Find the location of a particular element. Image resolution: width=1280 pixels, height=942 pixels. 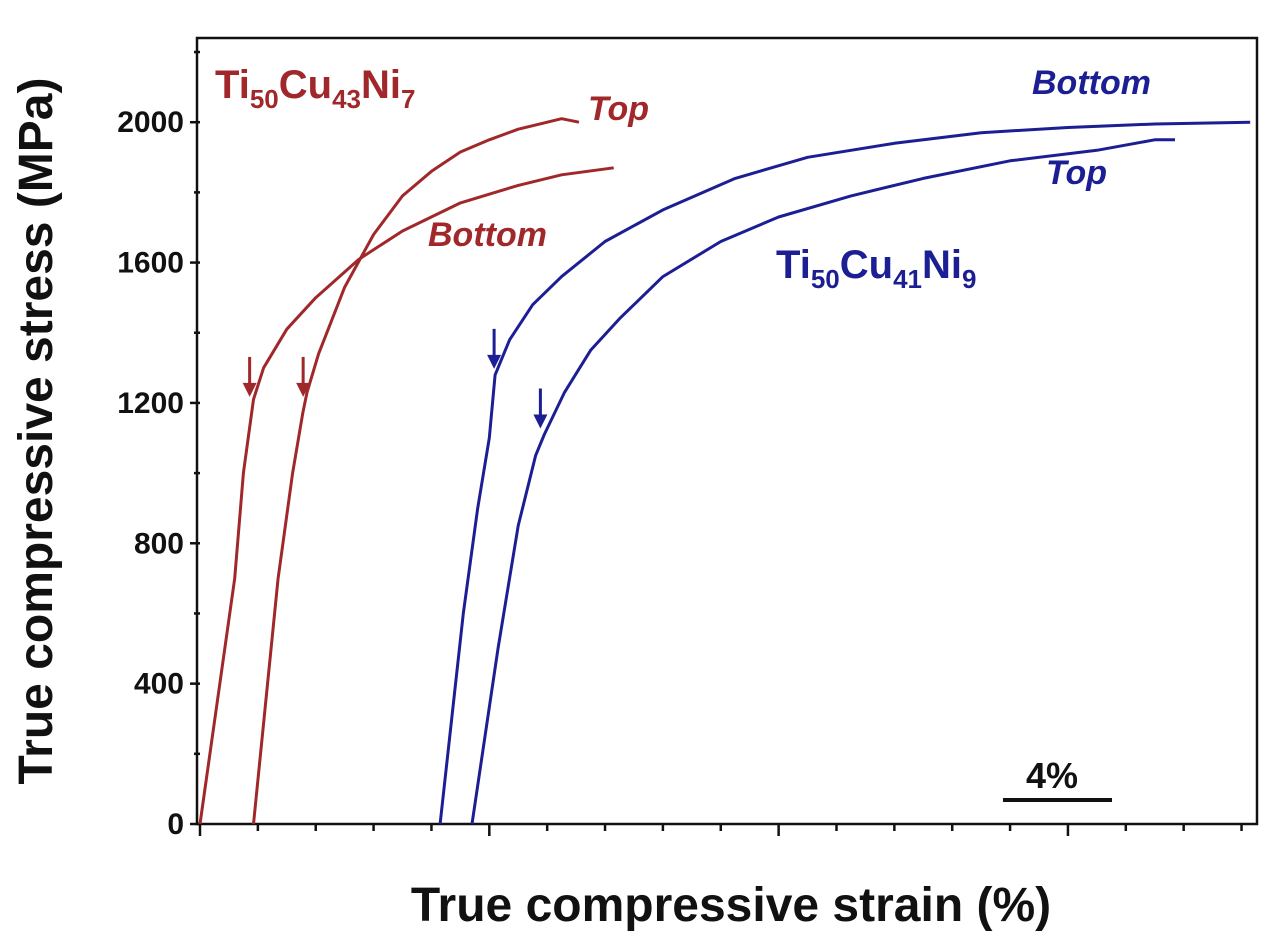

alloy-label-blue: Ti50Cu41Ni9 is located at coordinates (876, 268).